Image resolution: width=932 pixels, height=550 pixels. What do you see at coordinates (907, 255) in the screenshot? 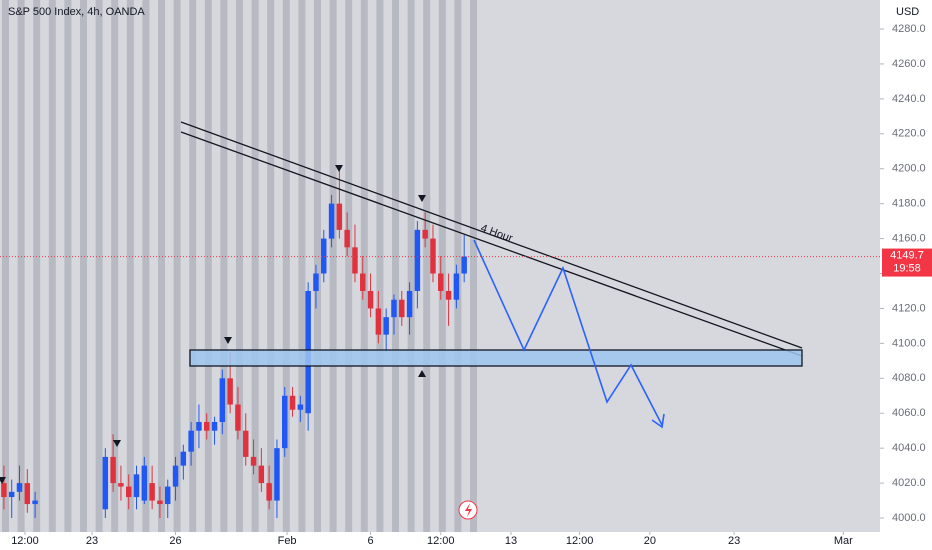
I see `last-price-label: 4149.7` at bounding box center [907, 255].